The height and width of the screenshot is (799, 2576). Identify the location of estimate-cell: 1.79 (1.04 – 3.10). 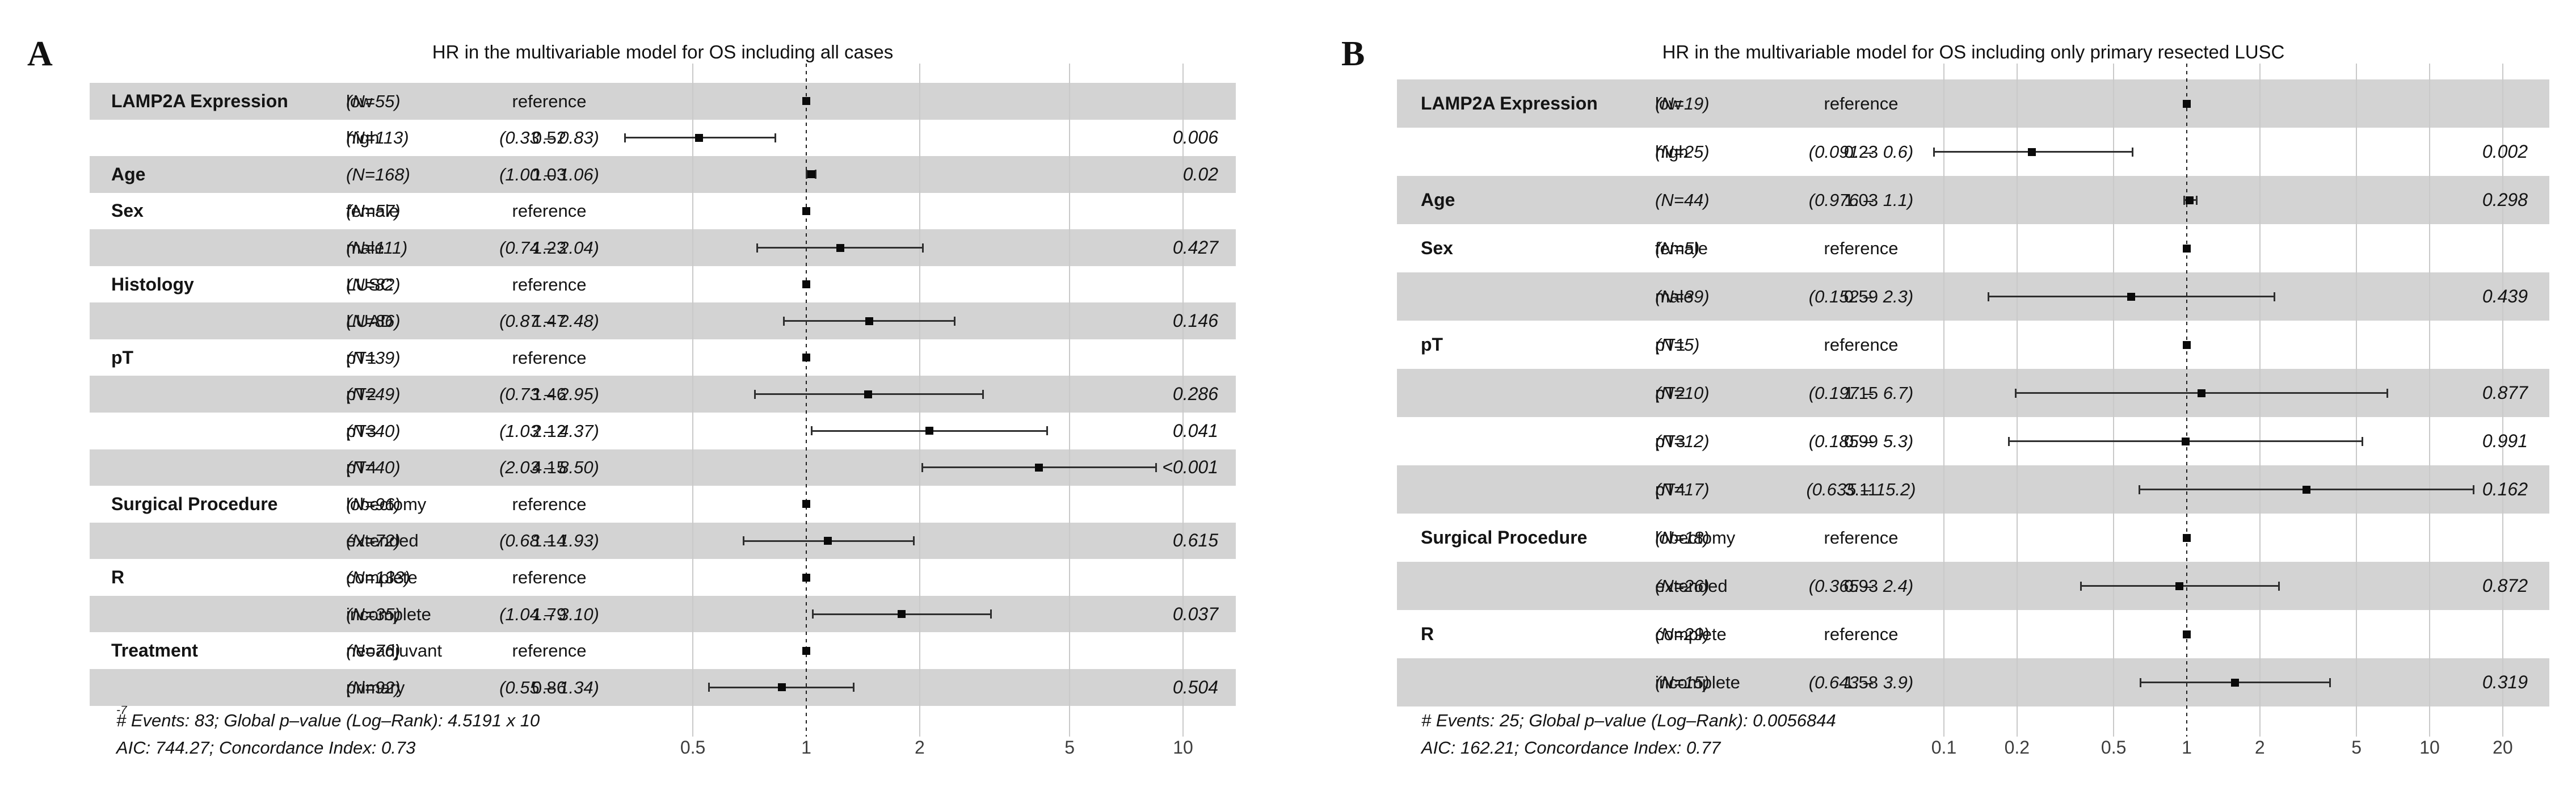
(549, 614).